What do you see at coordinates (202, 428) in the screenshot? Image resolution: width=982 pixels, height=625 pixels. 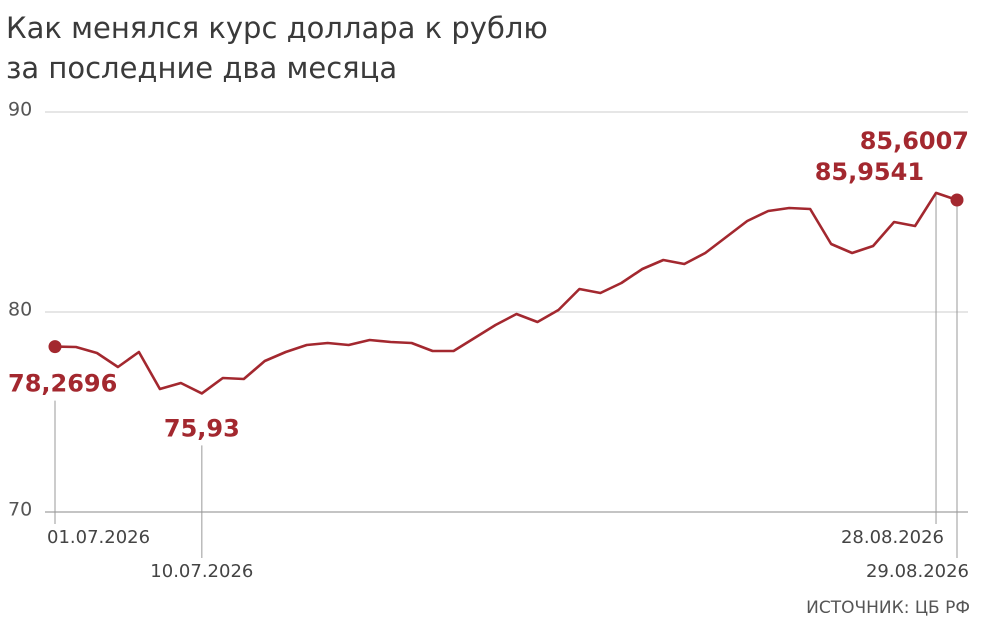 I see `data-label: 75,93` at bounding box center [202, 428].